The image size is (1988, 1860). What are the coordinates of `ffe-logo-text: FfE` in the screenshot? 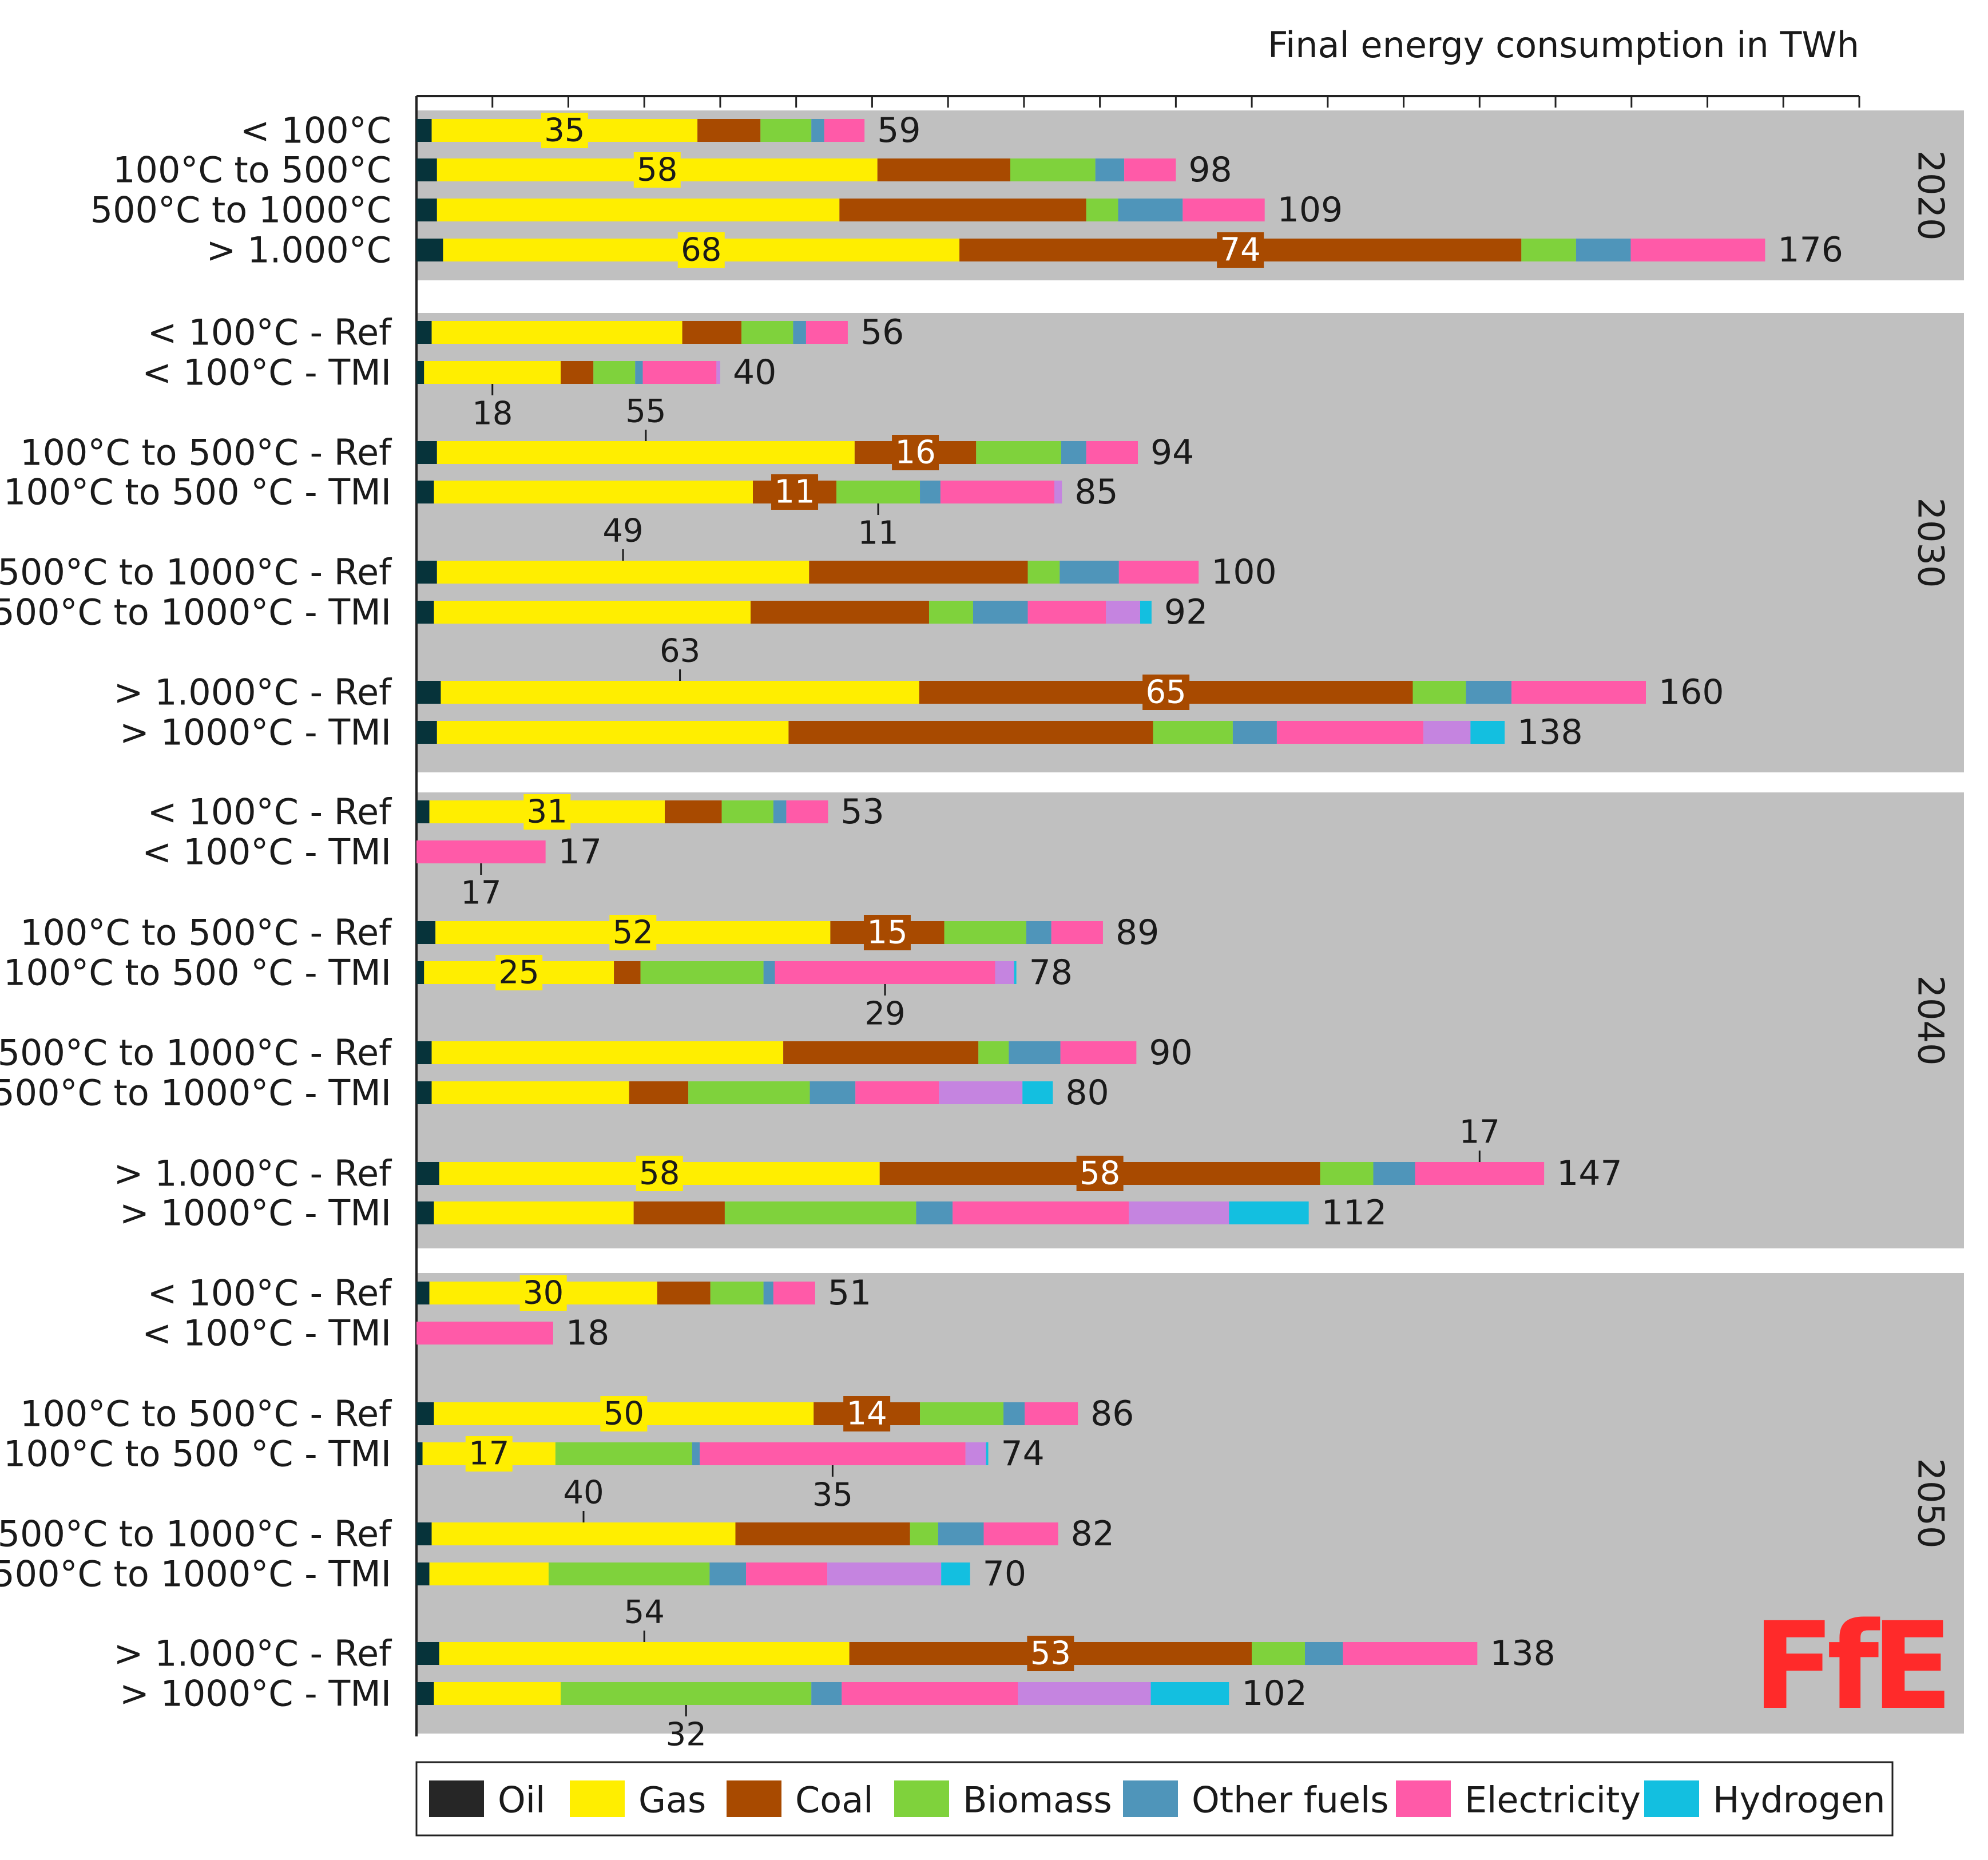 It's located at (1849, 1666).